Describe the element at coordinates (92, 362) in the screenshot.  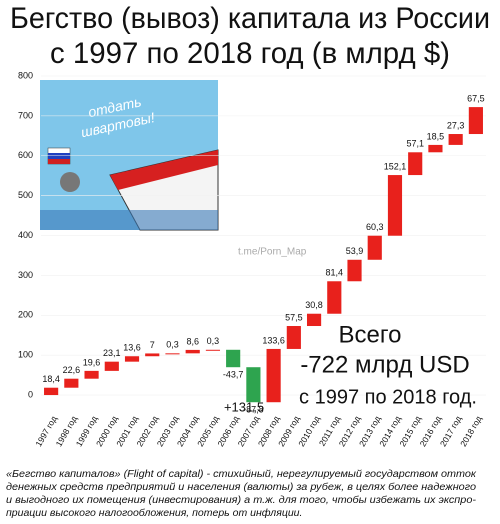
I see `value-label: 19,6` at that location.